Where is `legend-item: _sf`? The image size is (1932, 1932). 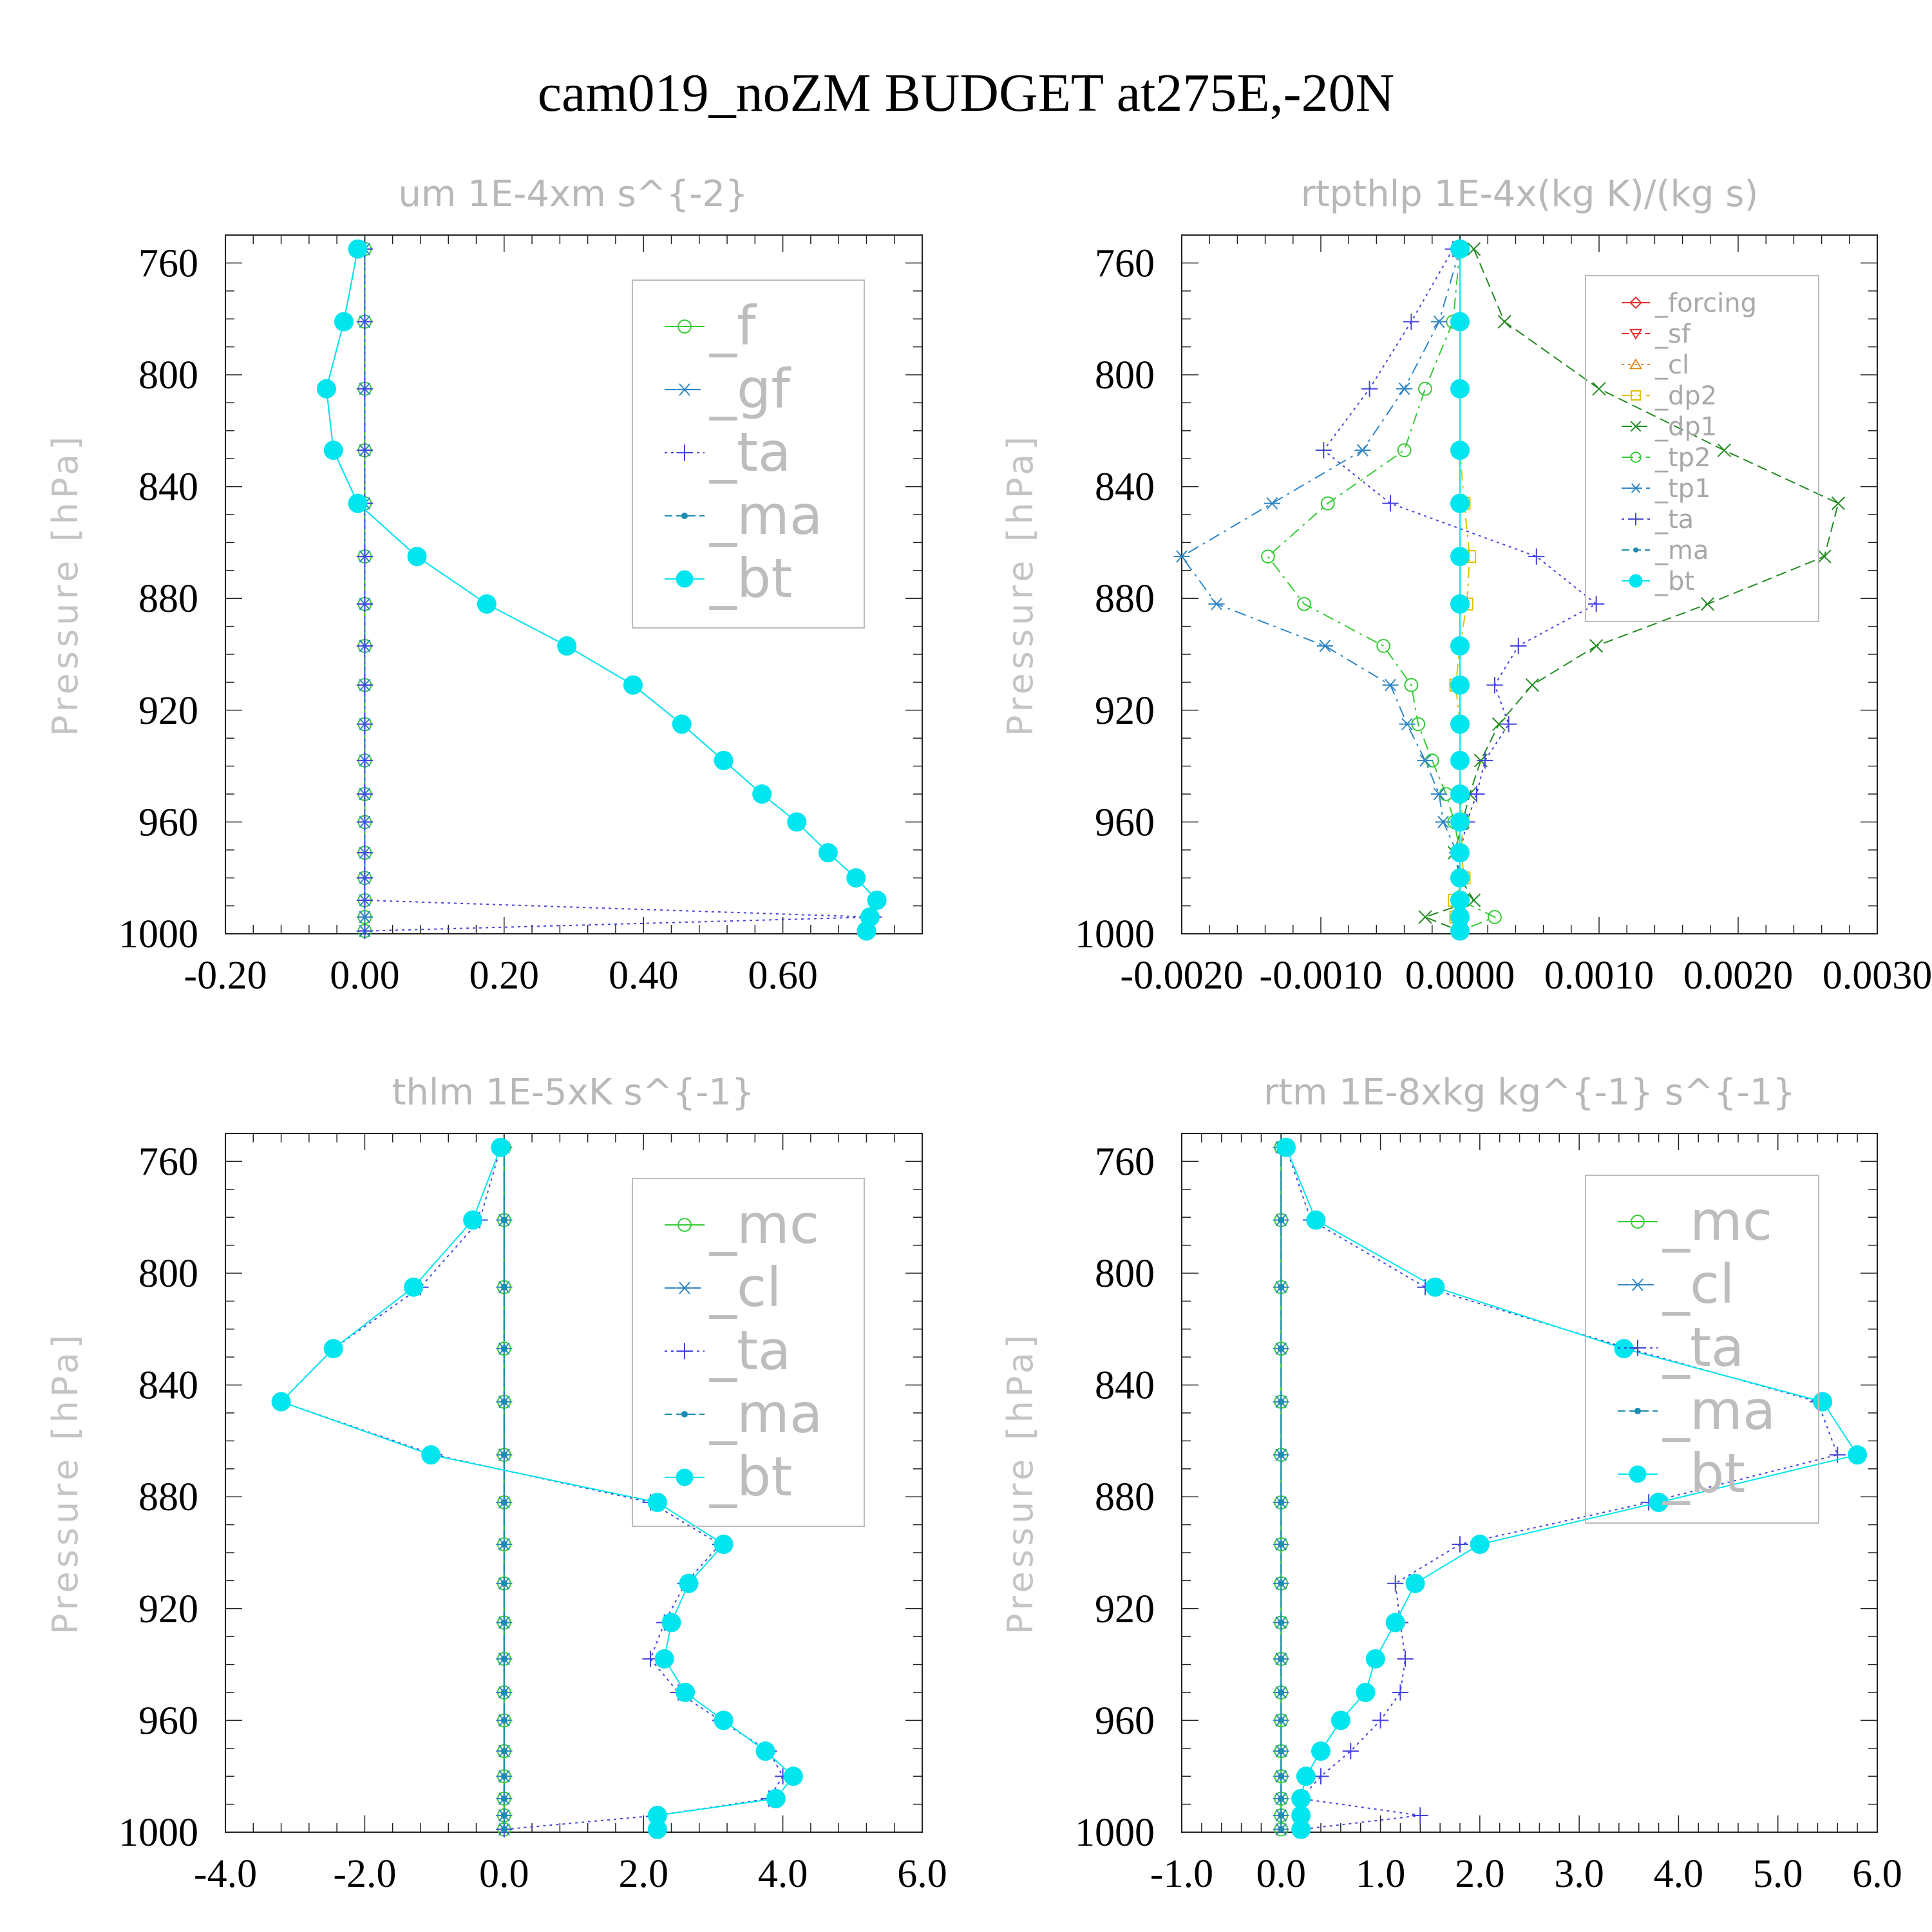 legend-item: _sf is located at coordinates (1657, 334).